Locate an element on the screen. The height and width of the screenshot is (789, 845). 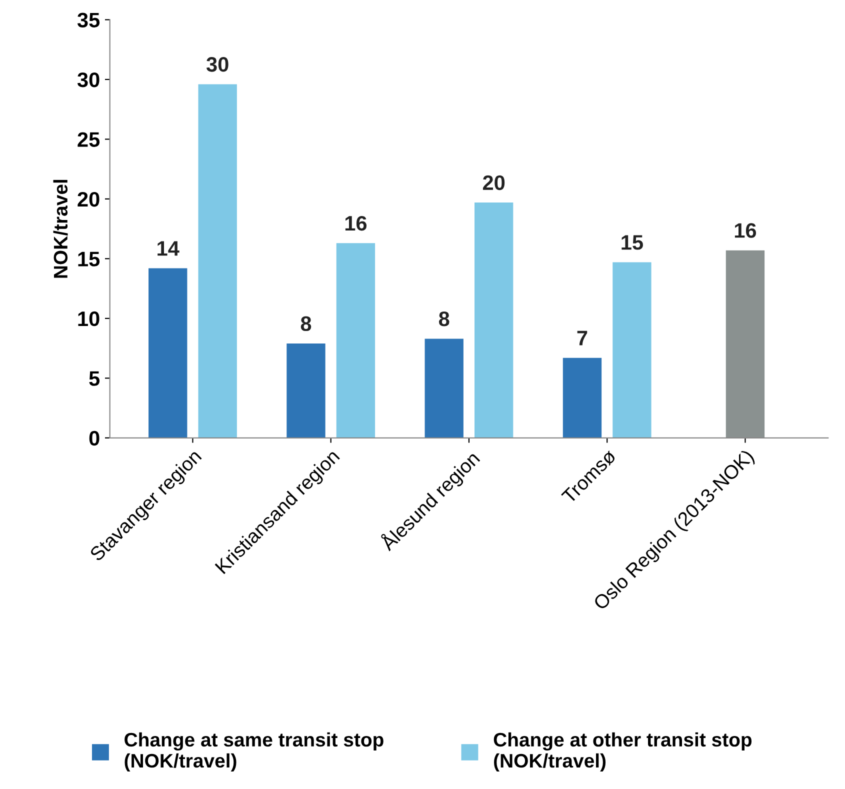
data-label: 14 is located at coordinates (169, 248).